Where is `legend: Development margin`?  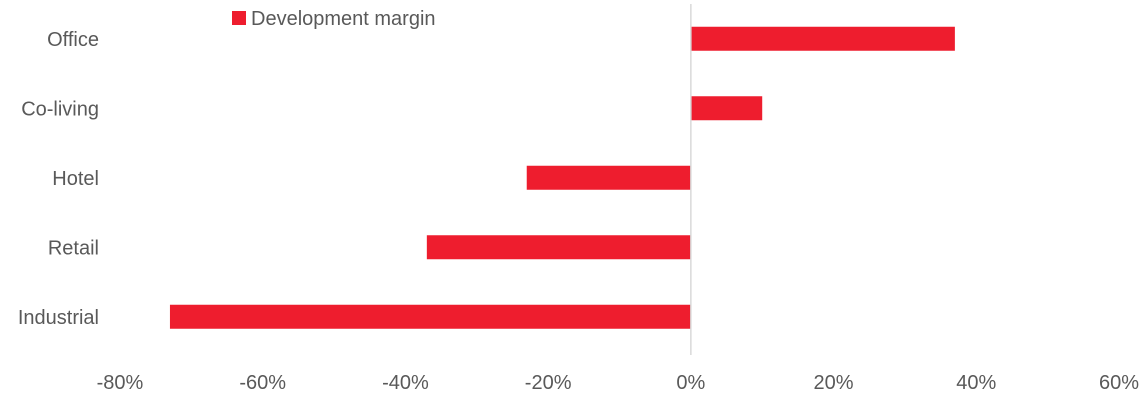 legend: Development margin is located at coordinates (334, 19).